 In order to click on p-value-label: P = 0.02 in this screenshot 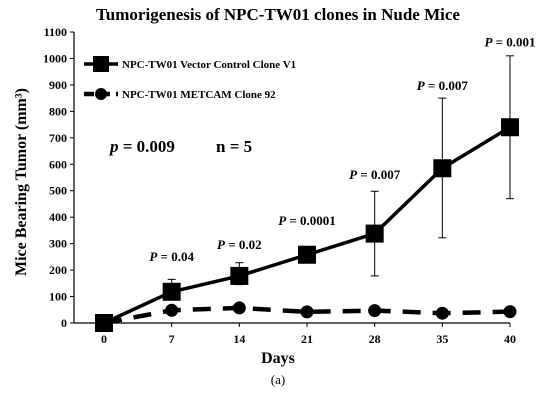, I will do `click(239, 244)`.